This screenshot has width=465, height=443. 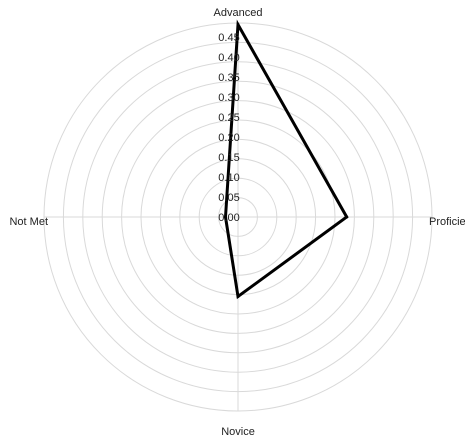 I want to click on data-point-not-met, so click(x=225, y=217).